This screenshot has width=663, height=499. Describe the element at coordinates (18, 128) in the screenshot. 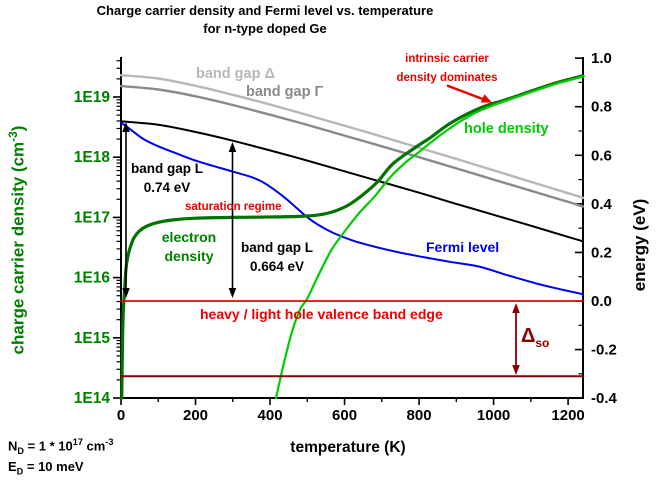

I see `y-left-axis-title-close: )` at that location.